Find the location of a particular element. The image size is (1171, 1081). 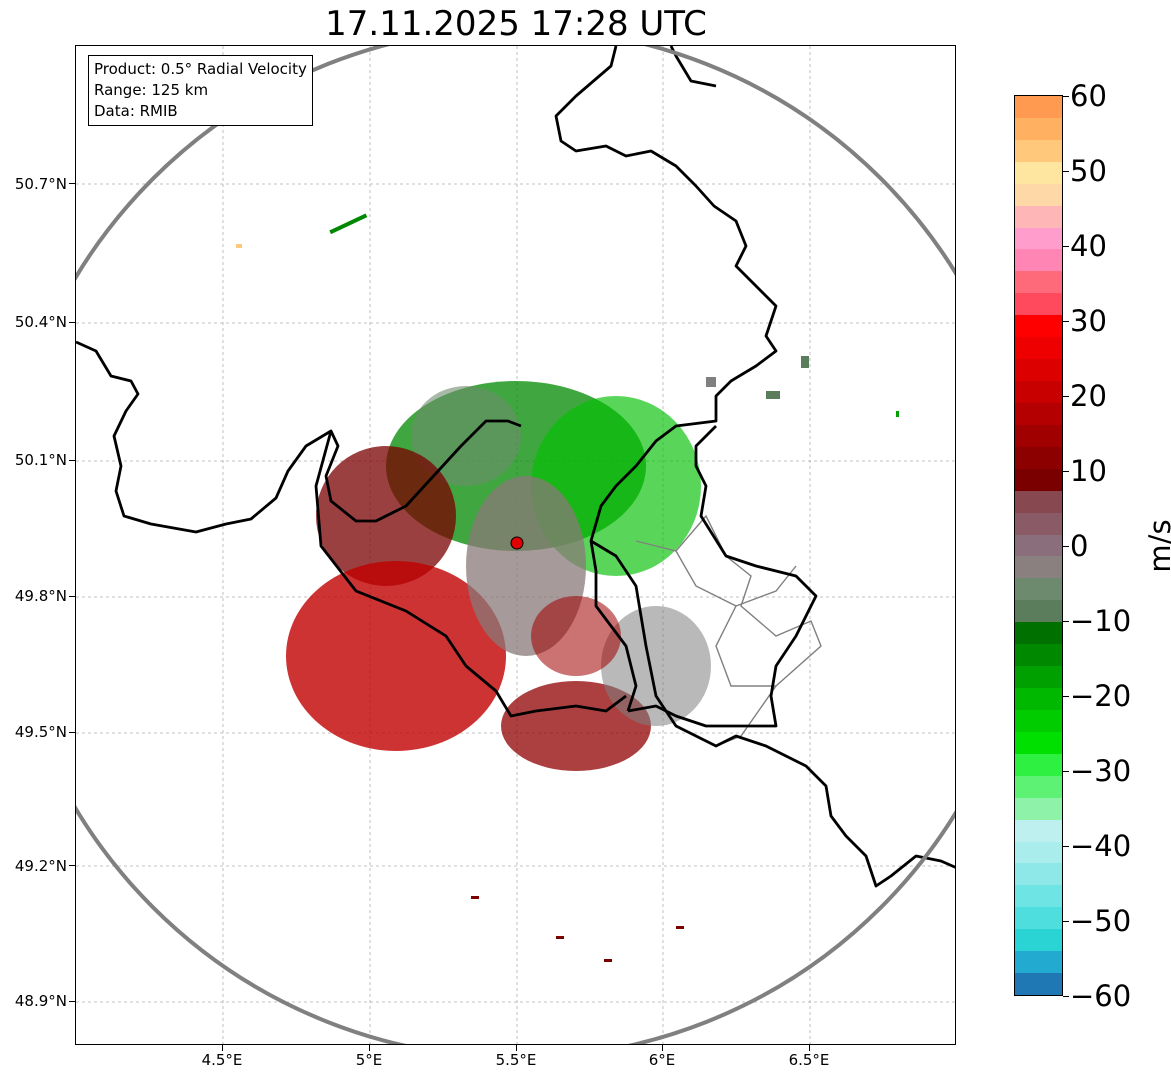

colorbar-tick-label: 10 is located at coordinates (1088, 471).